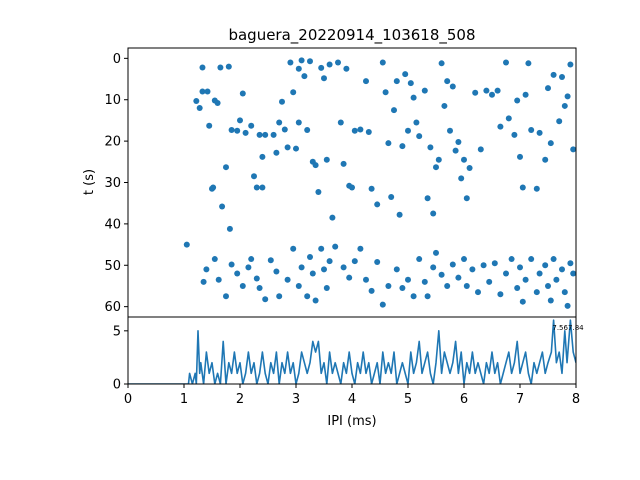  What do you see at coordinates (351, 35) in the screenshot?
I see `chart-title: baguera_20220914_103618_508` at bounding box center [351, 35].